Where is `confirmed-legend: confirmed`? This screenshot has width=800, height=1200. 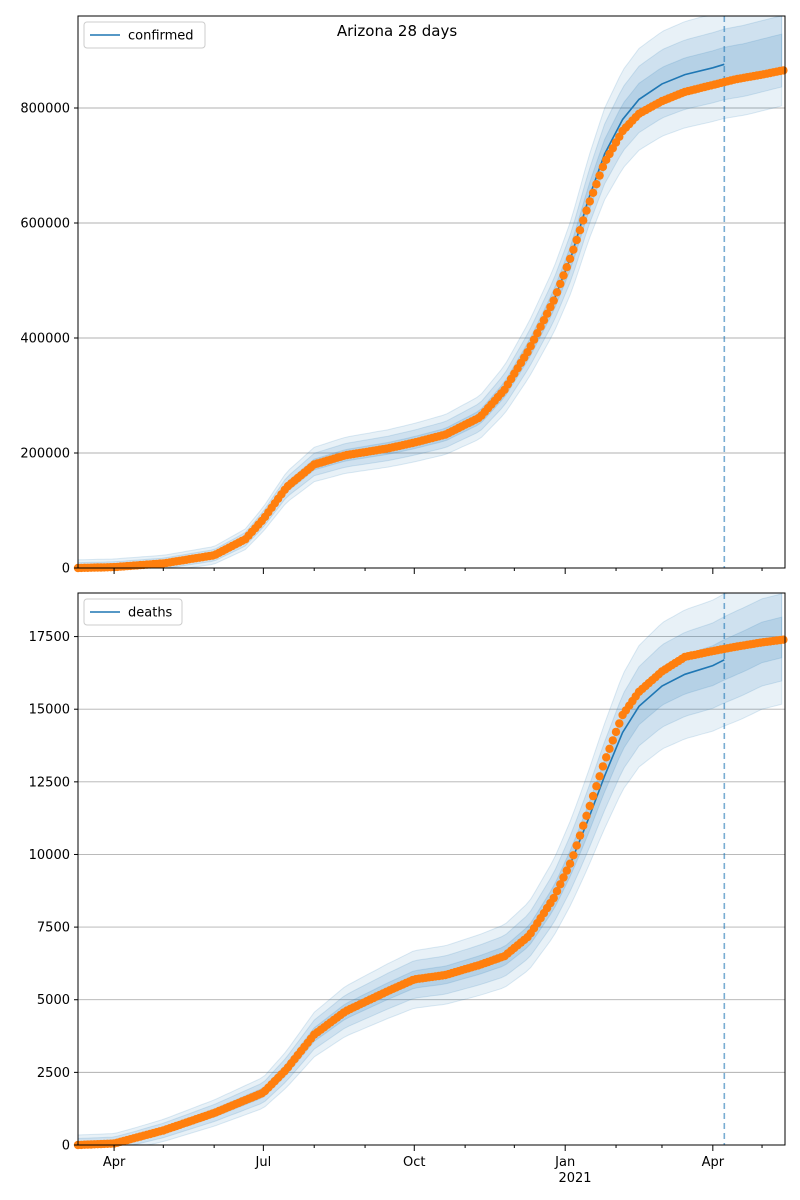 confirmed-legend: confirmed is located at coordinates (144, 35).